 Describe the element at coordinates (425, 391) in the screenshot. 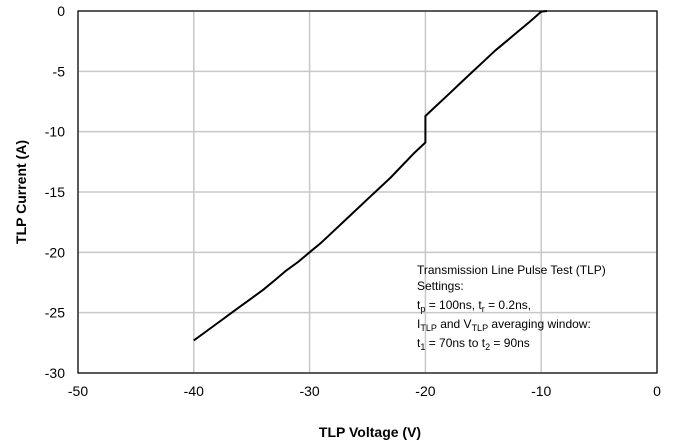

I see `x-tick-label: -20` at that location.